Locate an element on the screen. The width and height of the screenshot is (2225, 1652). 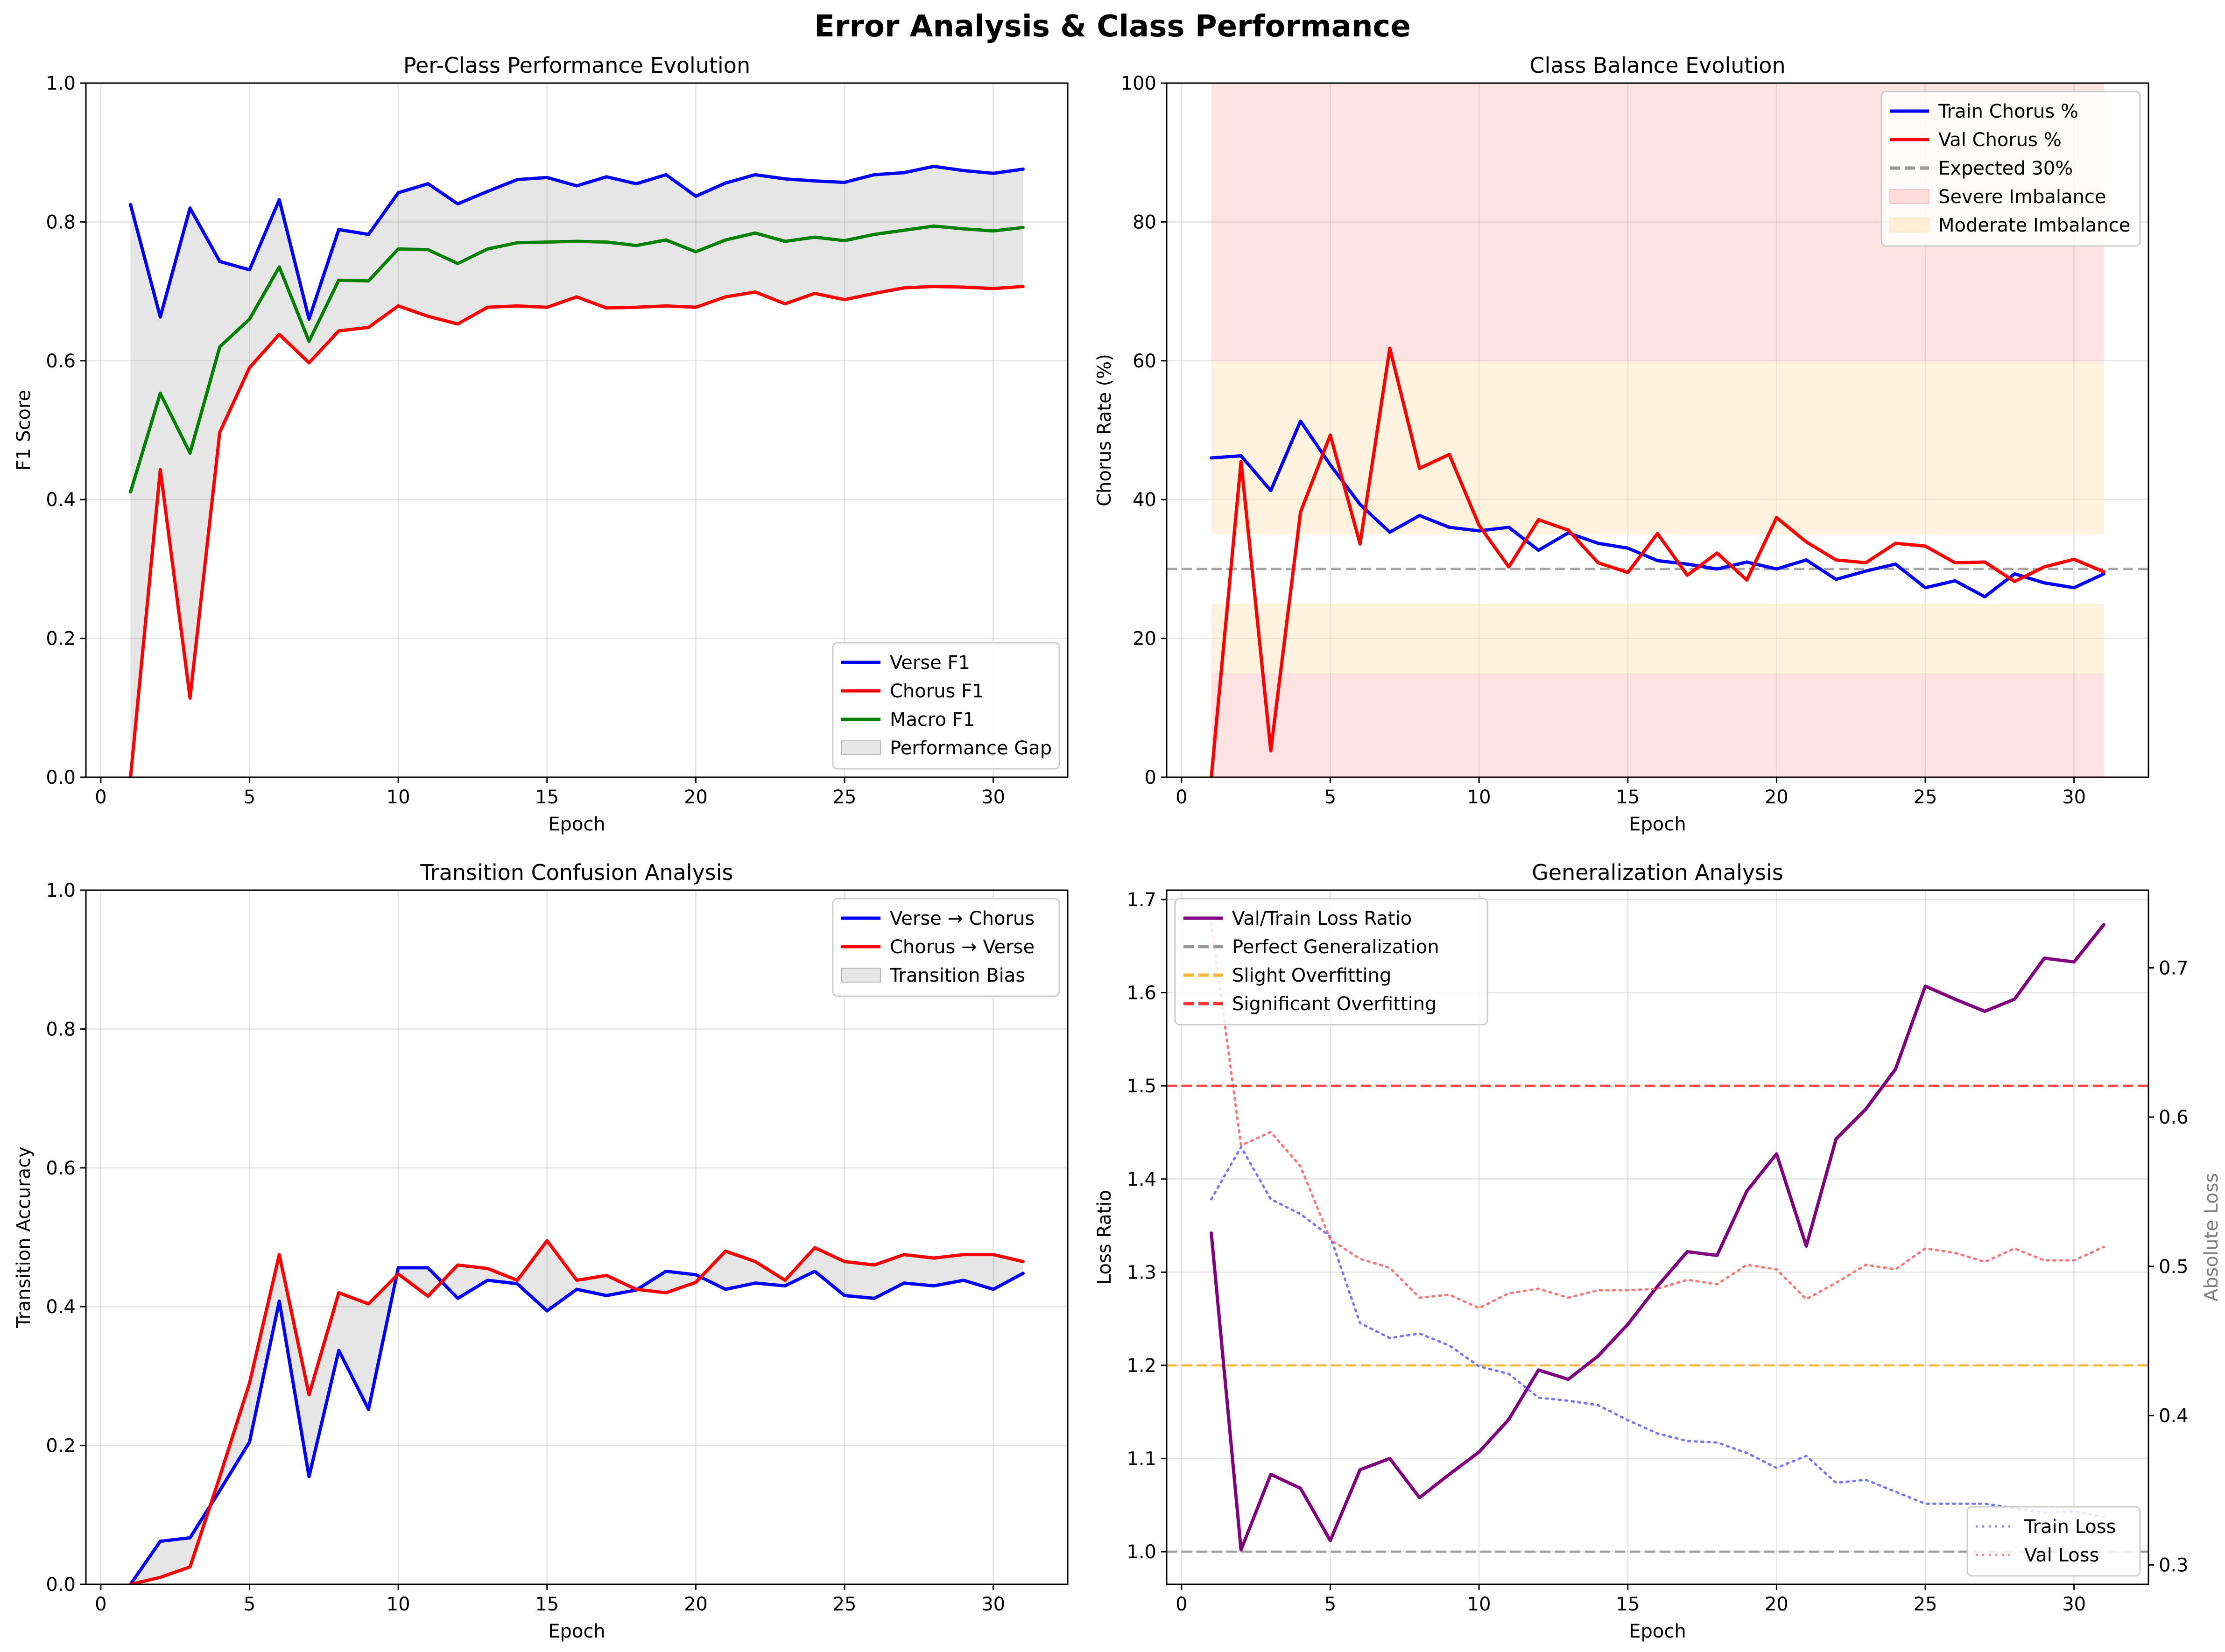
legend-label: Performance Gap is located at coordinates (971, 749).